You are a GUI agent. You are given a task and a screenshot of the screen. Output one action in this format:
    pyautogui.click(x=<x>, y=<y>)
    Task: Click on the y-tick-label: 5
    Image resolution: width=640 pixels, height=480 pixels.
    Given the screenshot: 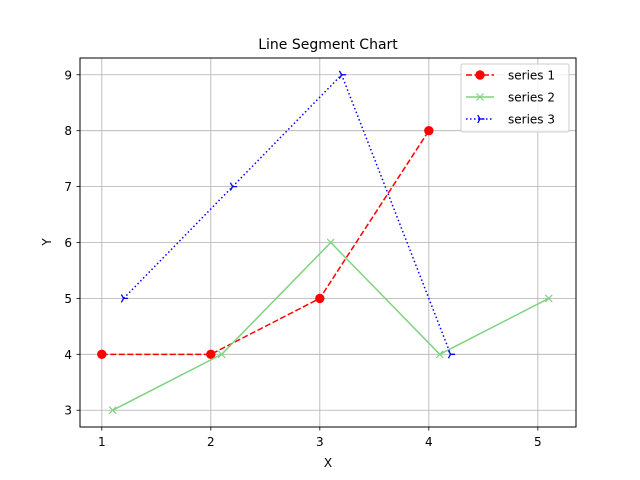 What is the action you would take?
    pyautogui.click(x=68, y=299)
    